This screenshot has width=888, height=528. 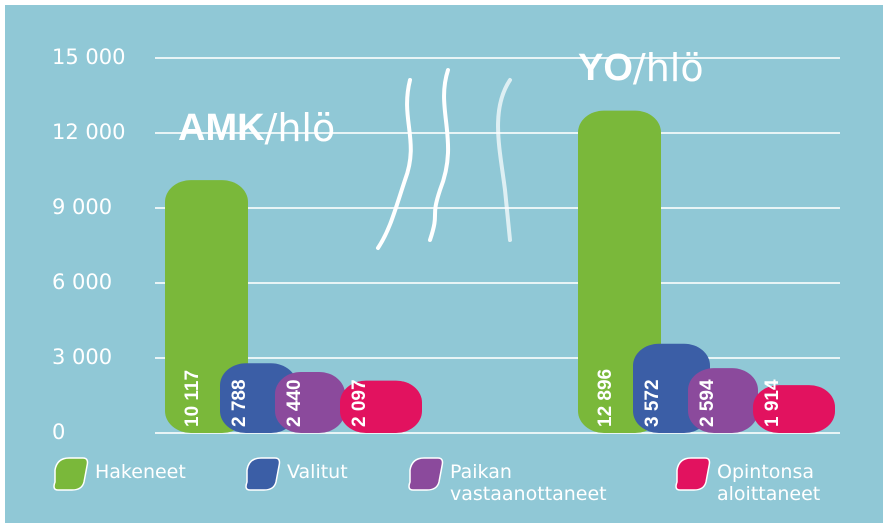 What do you see at coordinates (769, 483) in the screenshot?
I see `legend-label: Opintonsa aloittaneet` at bounding box center [769, 483].